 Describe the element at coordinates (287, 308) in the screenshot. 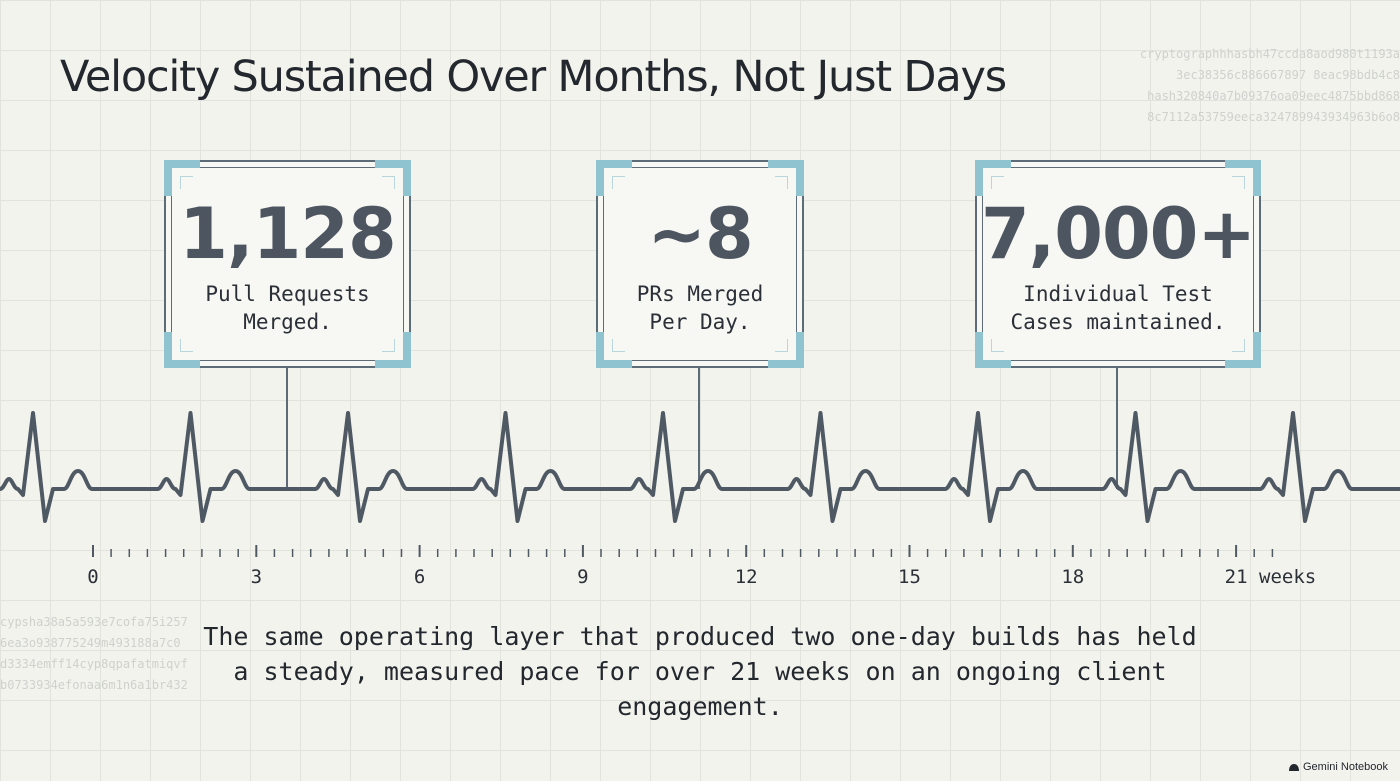

I see `stat-label: Pull Requests Merged.` at that location.